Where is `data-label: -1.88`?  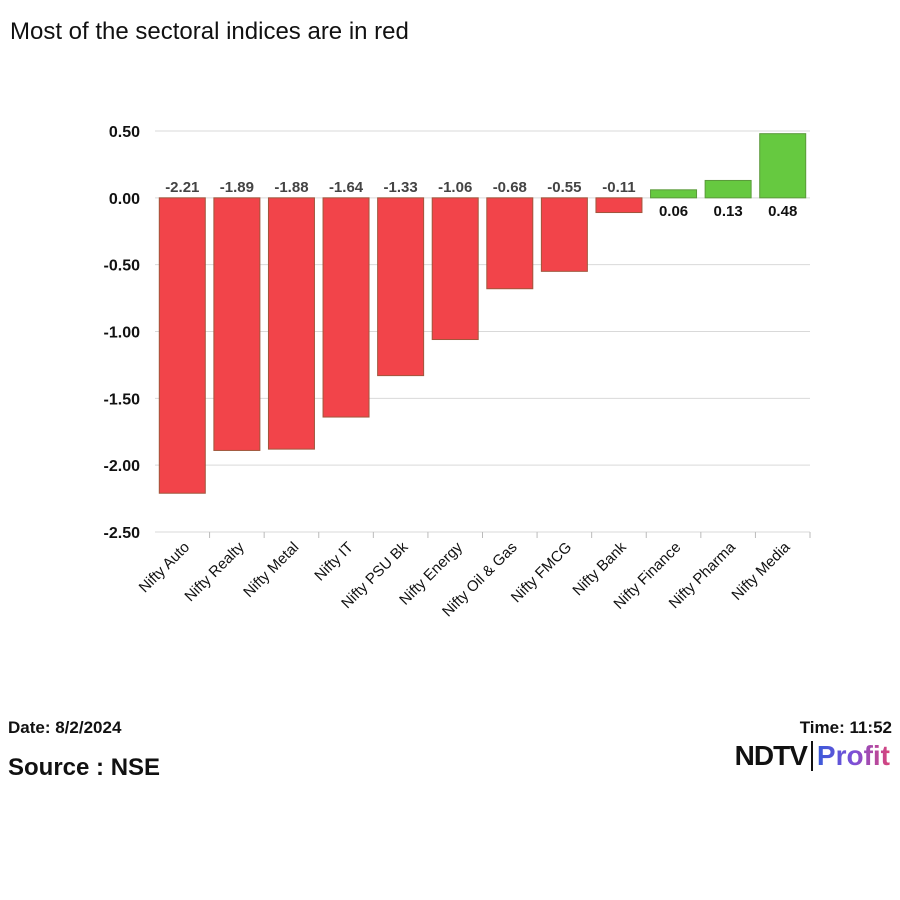
data-label: -1.88 is located at coordinates (291, 187).